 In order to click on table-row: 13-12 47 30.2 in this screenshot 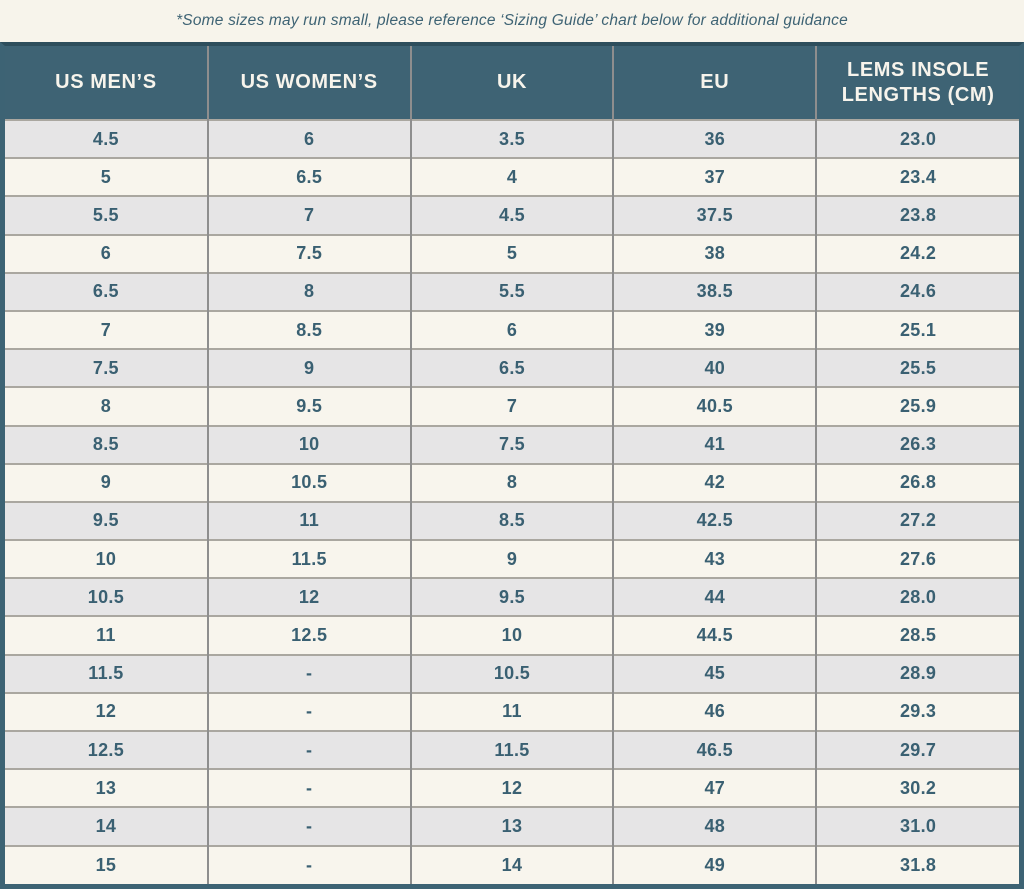, I will do `click(512, 788)`.